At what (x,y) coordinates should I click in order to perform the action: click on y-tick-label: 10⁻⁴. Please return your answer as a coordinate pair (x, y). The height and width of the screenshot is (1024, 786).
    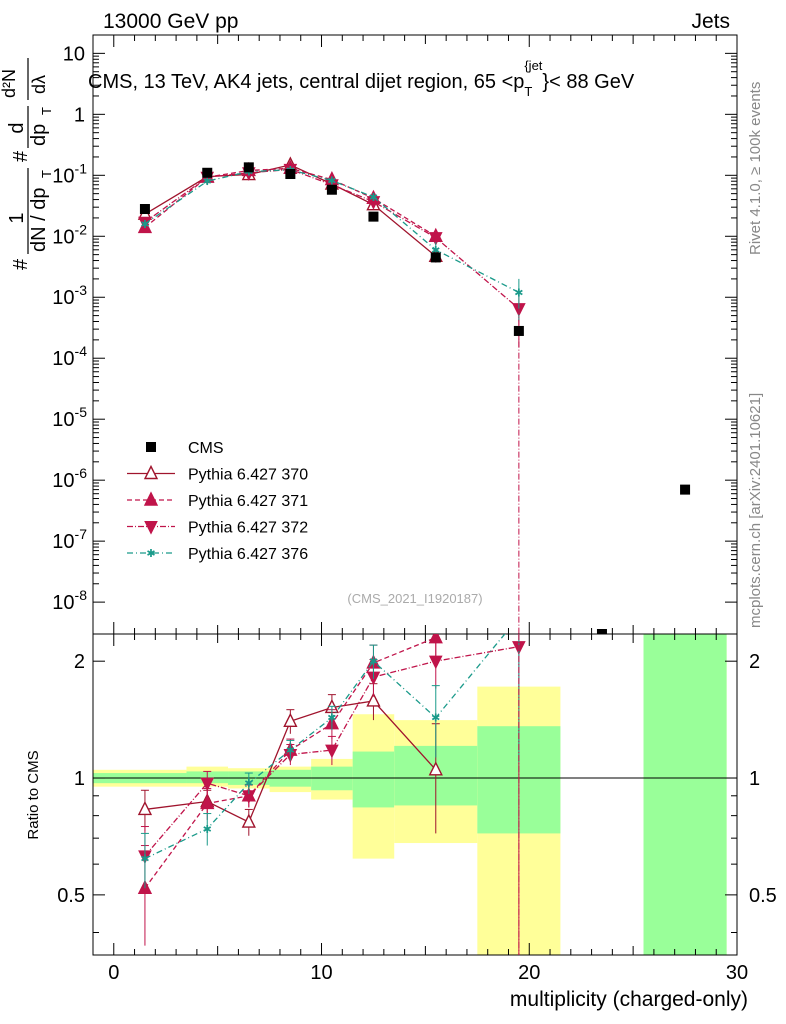
    Looking at the image, I should click on (69, 356).